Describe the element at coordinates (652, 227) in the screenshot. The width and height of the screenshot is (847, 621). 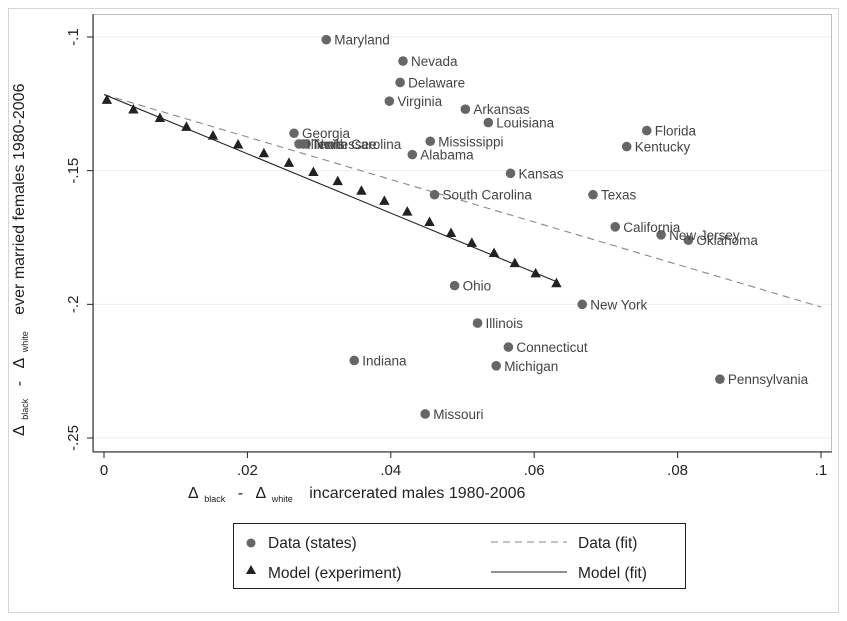
I see `state-label-california: California` at that location.